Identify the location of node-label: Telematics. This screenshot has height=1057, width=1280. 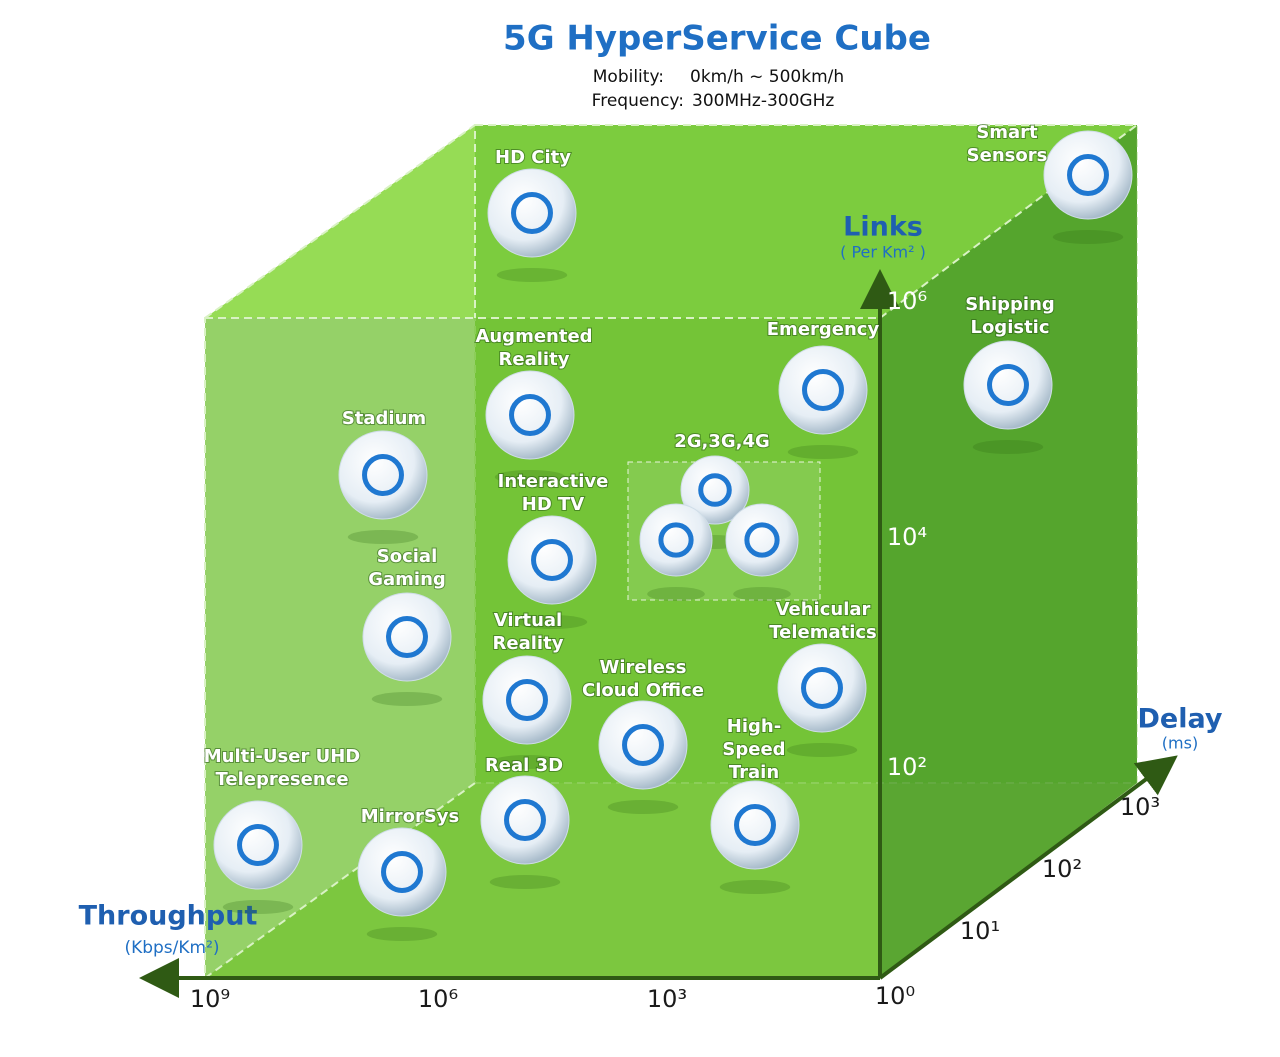
(823, 632).